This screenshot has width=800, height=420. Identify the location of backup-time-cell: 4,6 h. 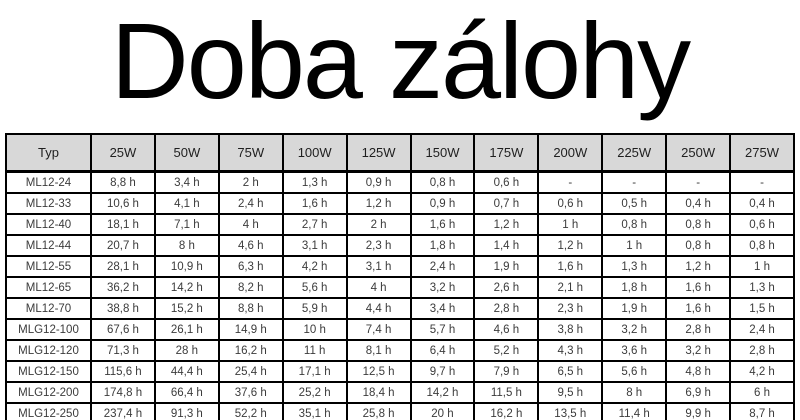
(506, 329).